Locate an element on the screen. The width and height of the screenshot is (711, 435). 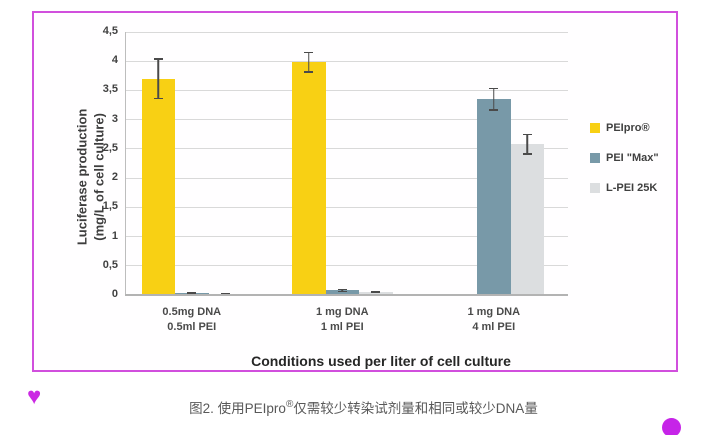
legend-label: PEI "Max" is located at coordinates (632, 158).